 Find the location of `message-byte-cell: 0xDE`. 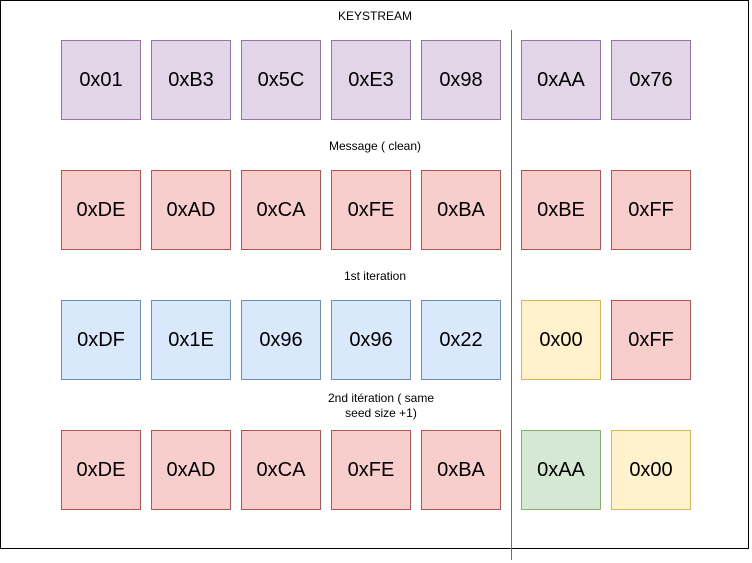

message-byte-cell: 0xDE is located at coordinates (101, 210).